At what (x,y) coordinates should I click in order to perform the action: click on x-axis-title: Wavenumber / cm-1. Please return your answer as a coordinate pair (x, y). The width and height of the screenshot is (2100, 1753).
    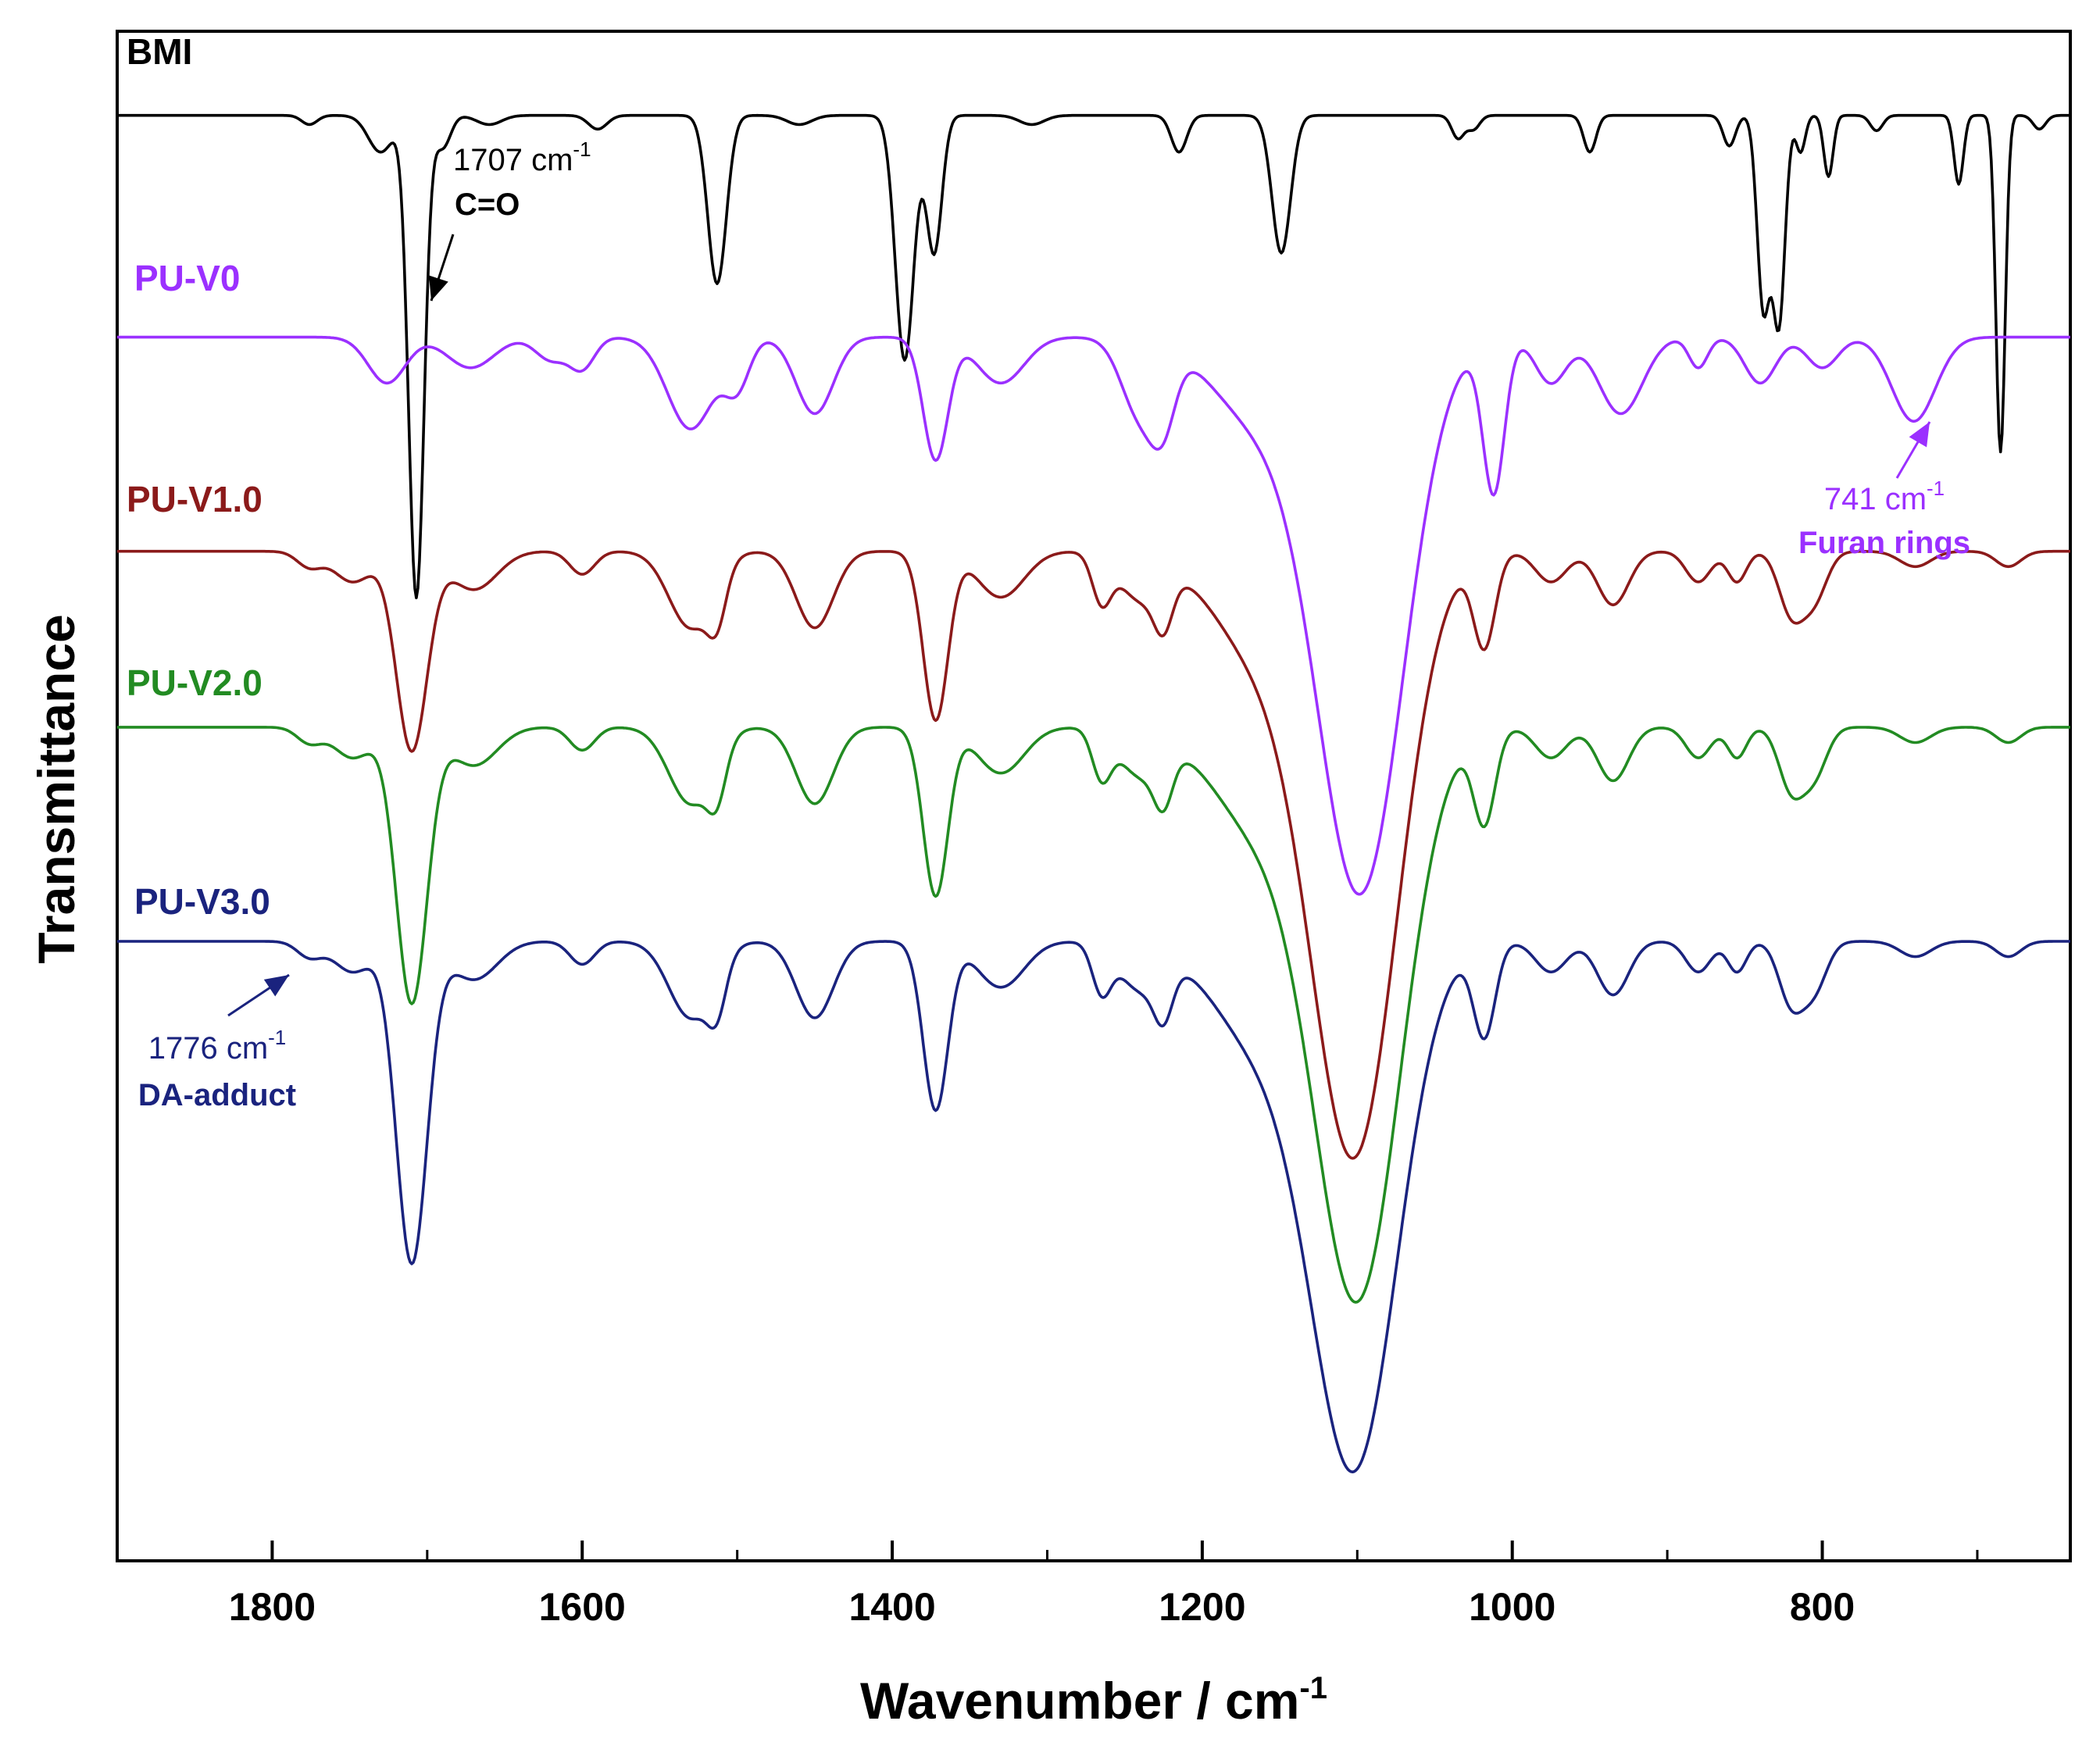
    Looking at the image, I should click on (1093, 1700).